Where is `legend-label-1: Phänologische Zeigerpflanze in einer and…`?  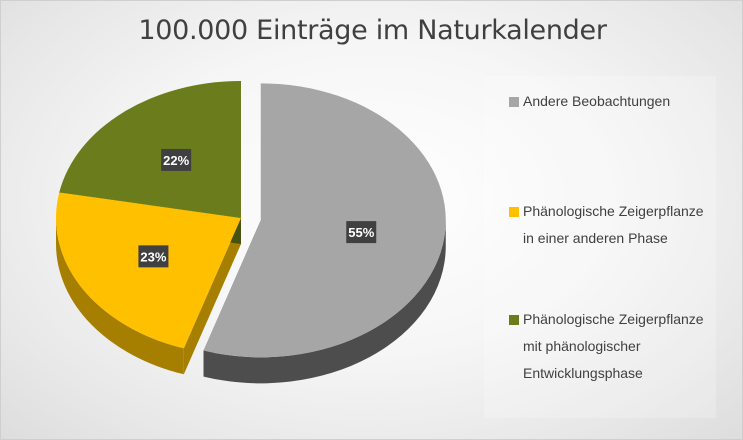
legend-label-1: Phänologische Zeigerpflanze in einer and… is located at coordinates (613, 224).